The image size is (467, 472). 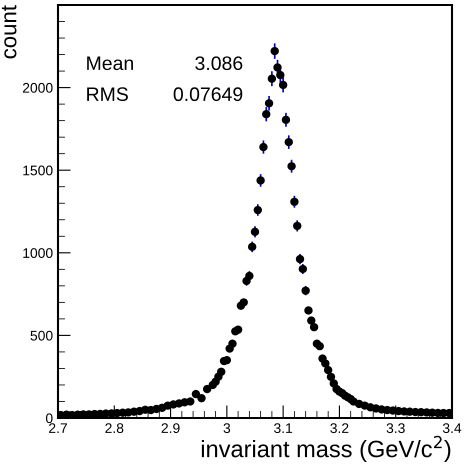 What do you see at coordinates (37, 87) in the screenshot?
I see `y-tick-label: 2000` at bounding box center [37, 87].